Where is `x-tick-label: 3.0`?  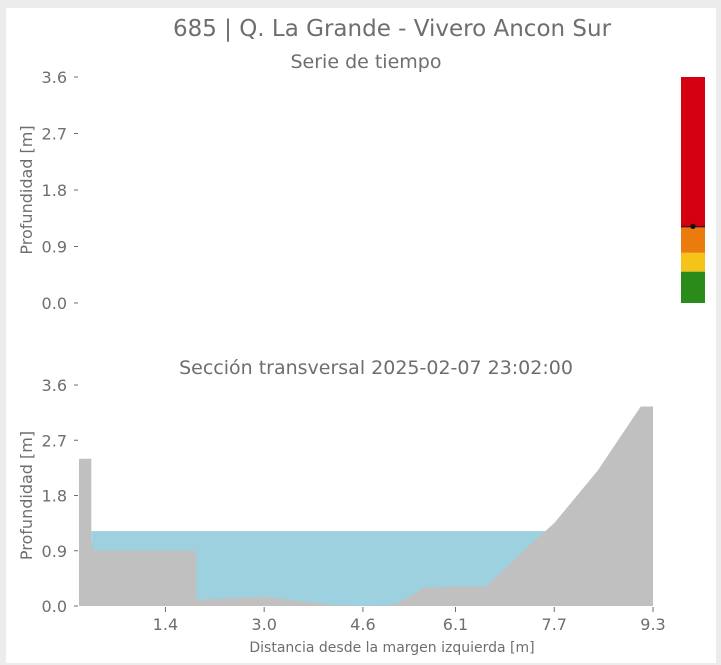
x-tick-label: 3.0 is located at coordinates (263, 624).